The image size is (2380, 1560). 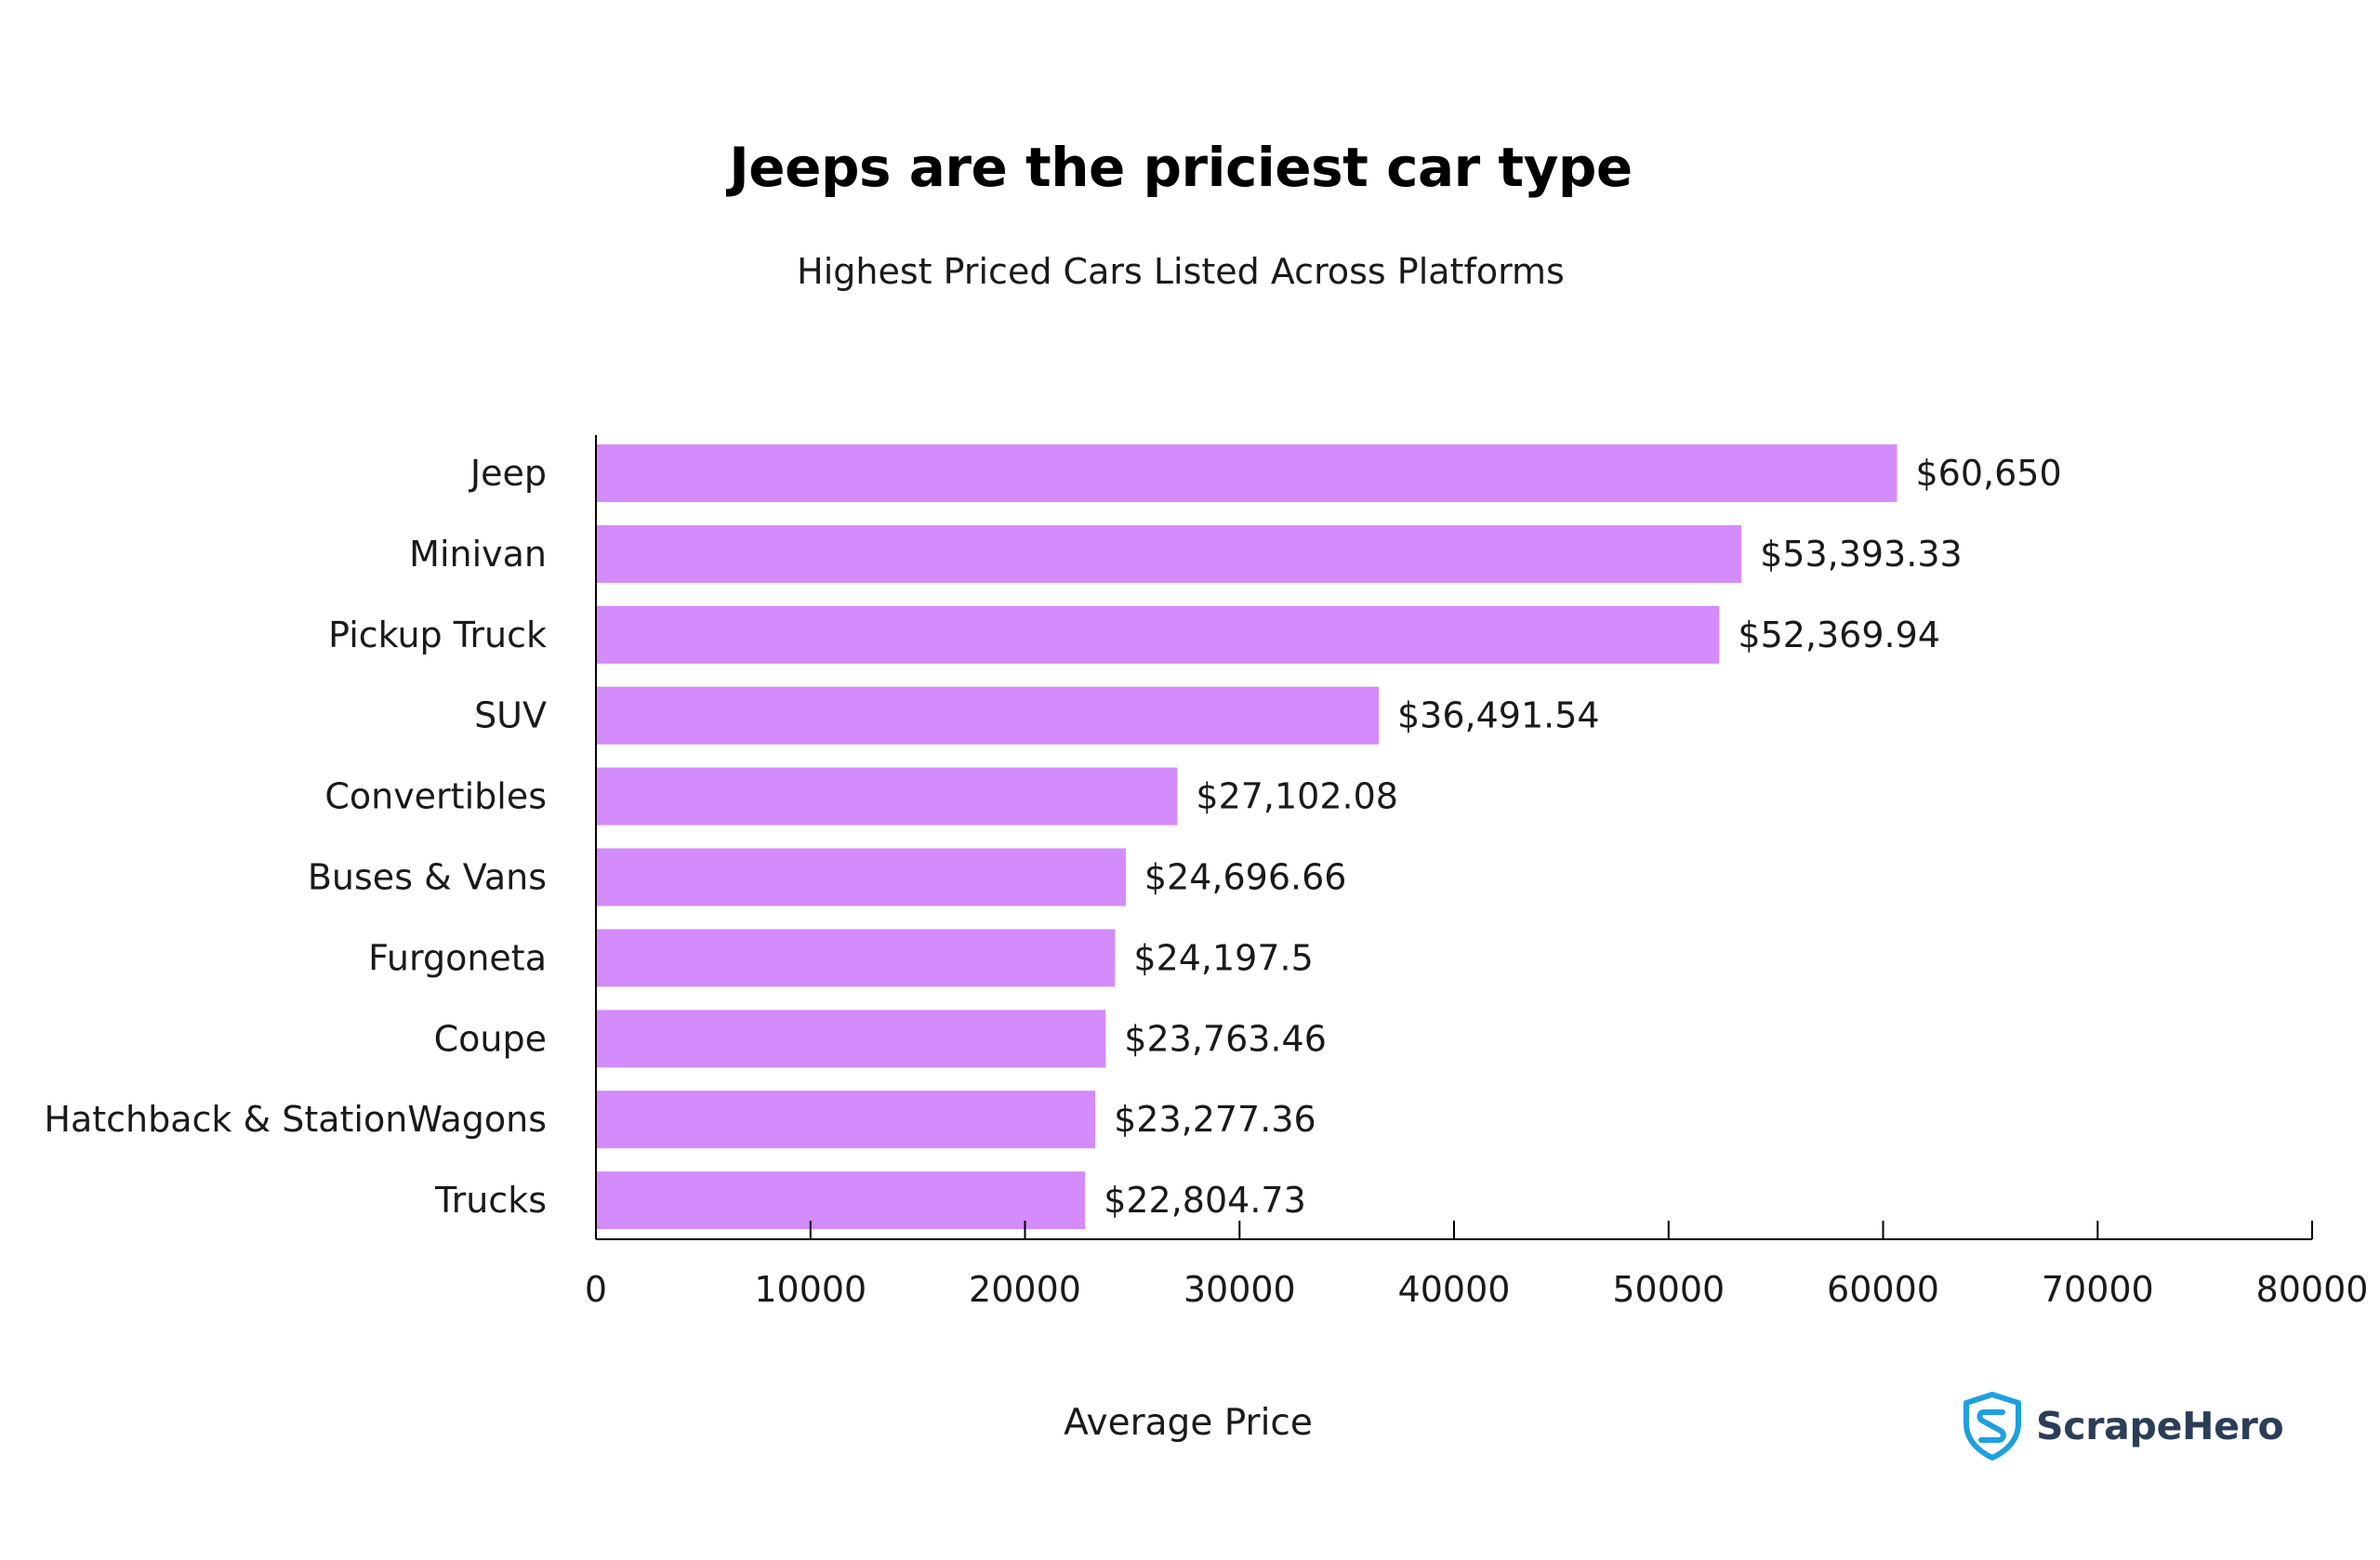 What do you see at coordinates (1245, 877) in the screenshot?
I see `value-label-buses-vans: $24,696.66` at bounding box center [1245, 877].